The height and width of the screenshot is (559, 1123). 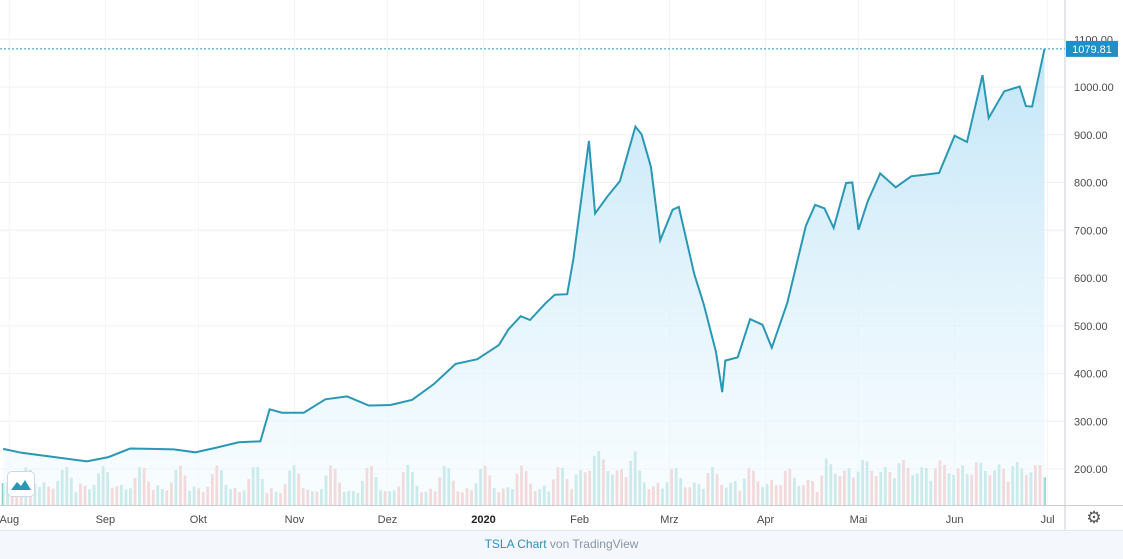 What do you see at coordinates (579, 520) in the screenshot?
I see `x-tick-label: Feb` at bounding box center [579, 520].